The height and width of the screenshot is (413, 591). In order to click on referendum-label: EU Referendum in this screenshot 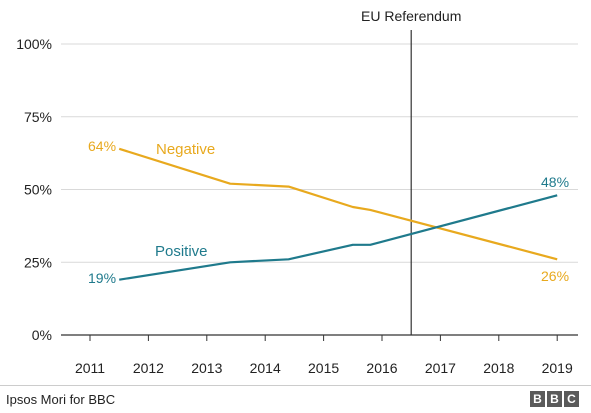, I will do `click(411, 16)`.